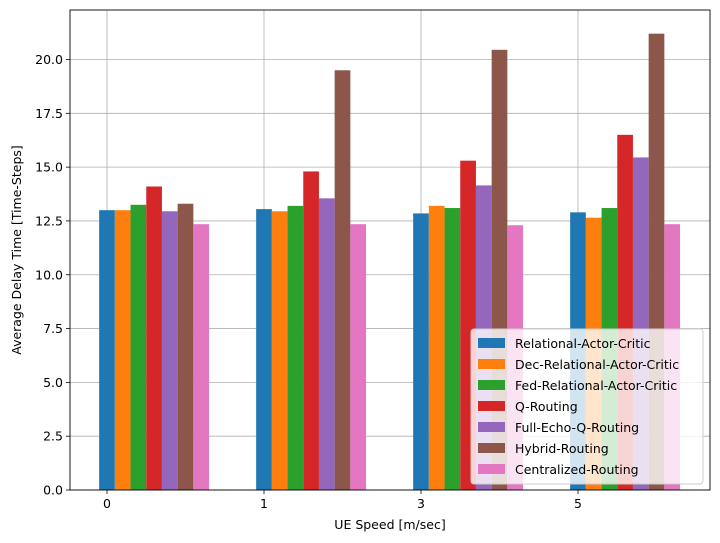 This screenshot has width=720, height=543. Describe the element at coordinates (16, 250) in the screenshot. I see `y-axis-label: Average Delay Time [Time-Steps]` at that location.